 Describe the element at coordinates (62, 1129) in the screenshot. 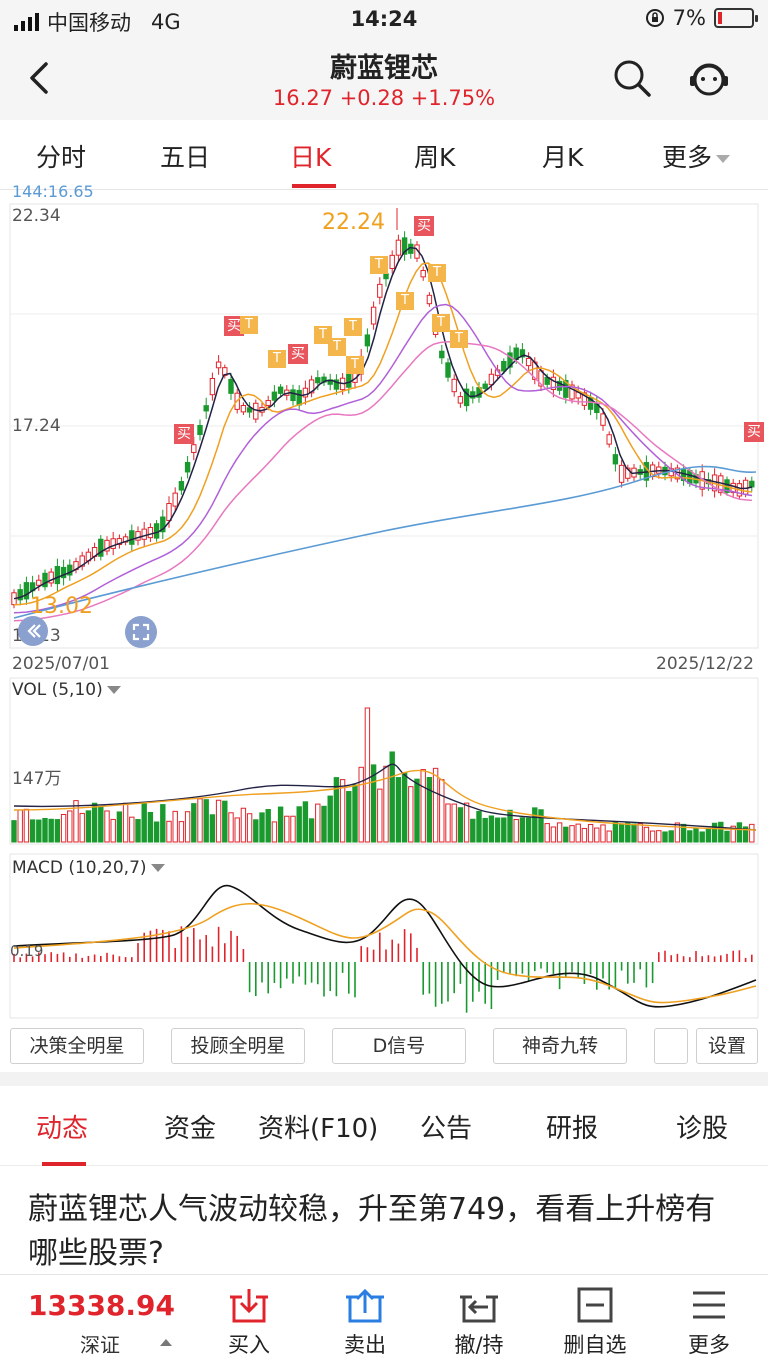

I see `tab-news: 动态` at that location.